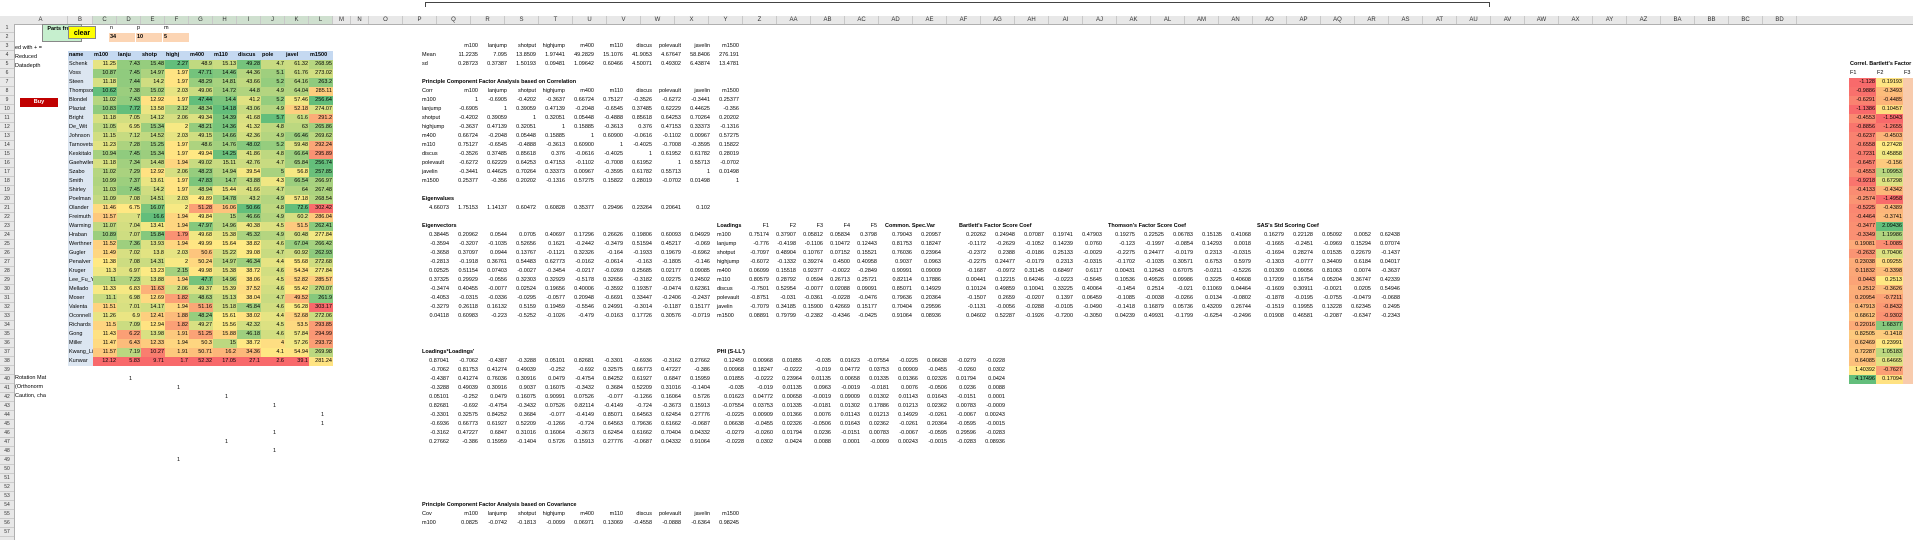  Describe the element at coordinates (7, 424) in the screenshot. I see `row-header-45: 45` at that location.